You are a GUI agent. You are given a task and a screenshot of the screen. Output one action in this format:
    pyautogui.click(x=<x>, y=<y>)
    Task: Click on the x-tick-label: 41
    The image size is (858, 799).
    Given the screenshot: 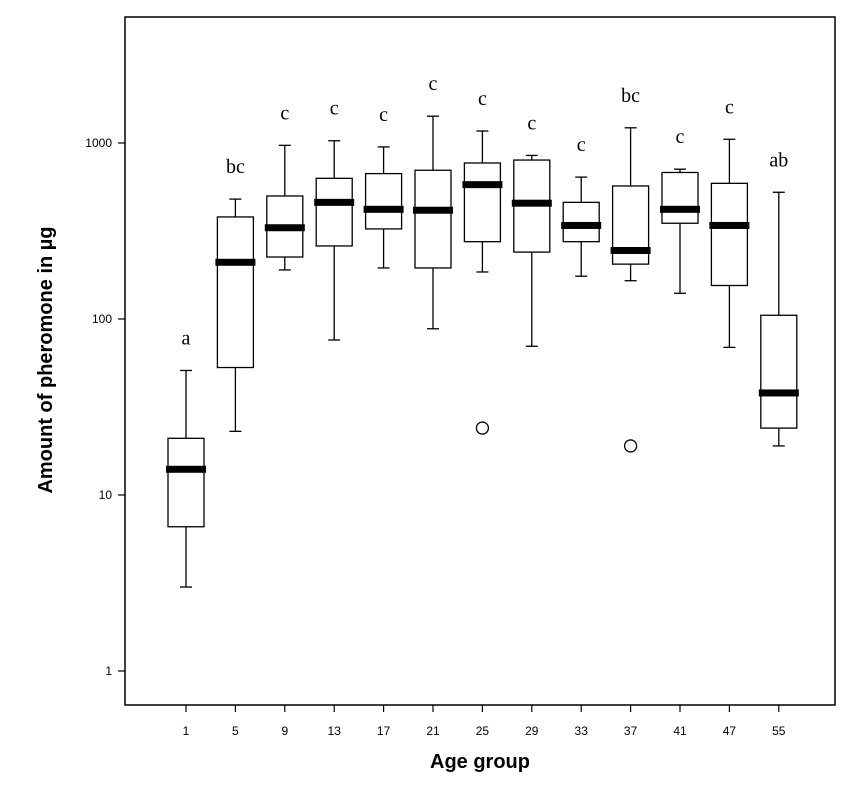 What is the action you would take?
    pyautogui.click(x=680, y=731)
    